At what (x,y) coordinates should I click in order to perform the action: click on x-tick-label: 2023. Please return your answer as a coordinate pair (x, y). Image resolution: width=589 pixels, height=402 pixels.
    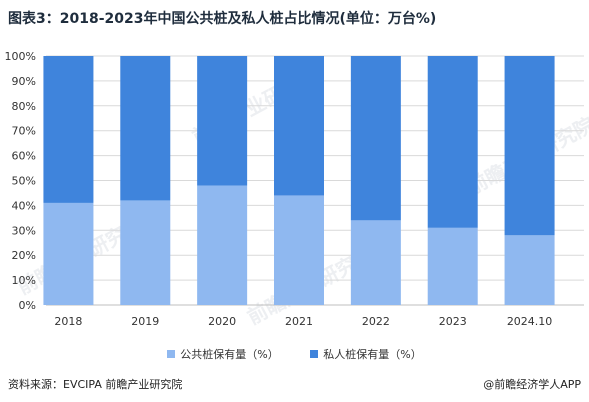
    Looking at the image, I should click on (453, 321).